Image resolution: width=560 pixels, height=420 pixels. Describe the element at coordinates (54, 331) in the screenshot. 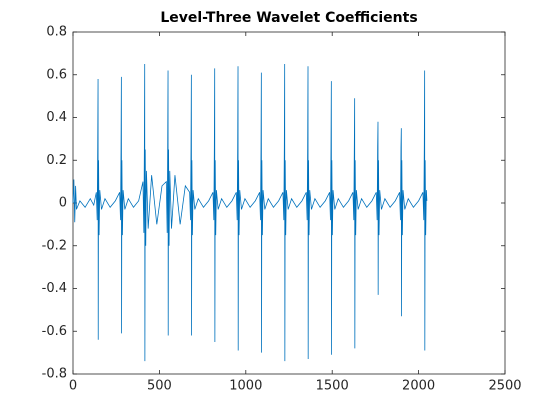

I see `y-tick-label: -0.6` at that location.